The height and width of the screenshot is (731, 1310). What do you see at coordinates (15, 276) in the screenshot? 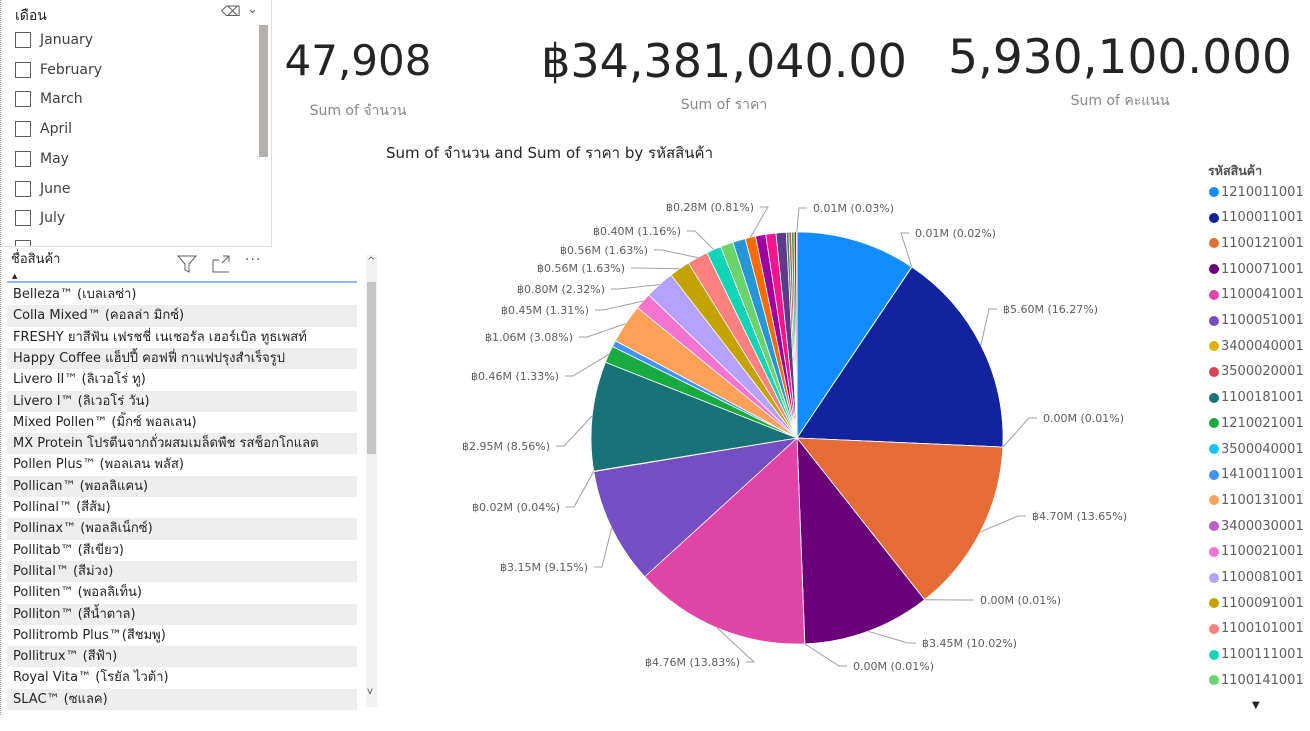
I see `sort-ascending-icon: ▲` at bounding box center [15, 276].